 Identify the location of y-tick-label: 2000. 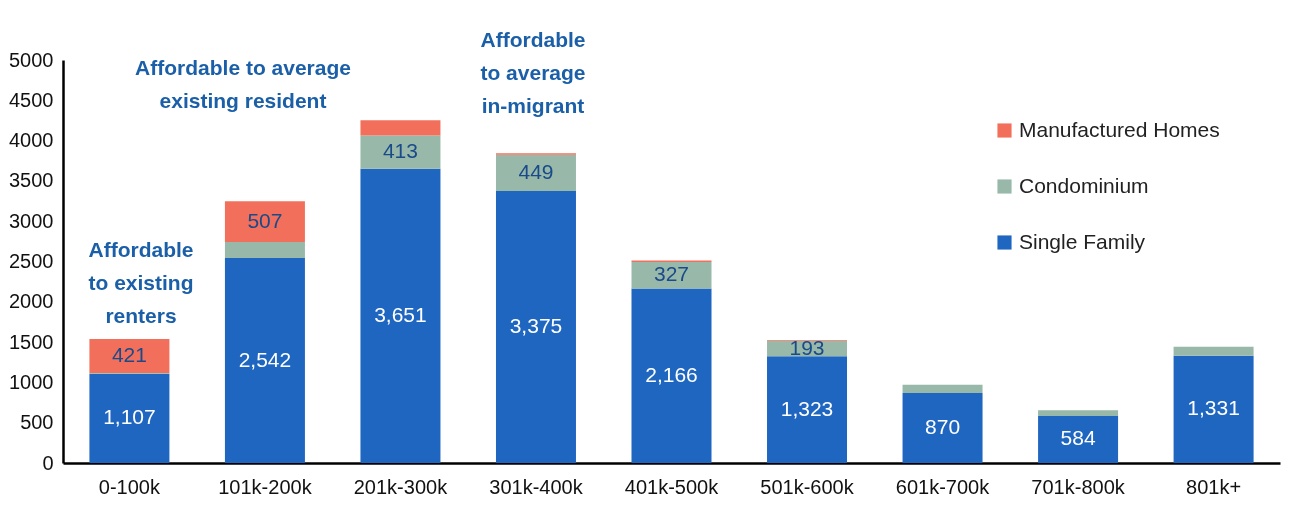
(31, 301).